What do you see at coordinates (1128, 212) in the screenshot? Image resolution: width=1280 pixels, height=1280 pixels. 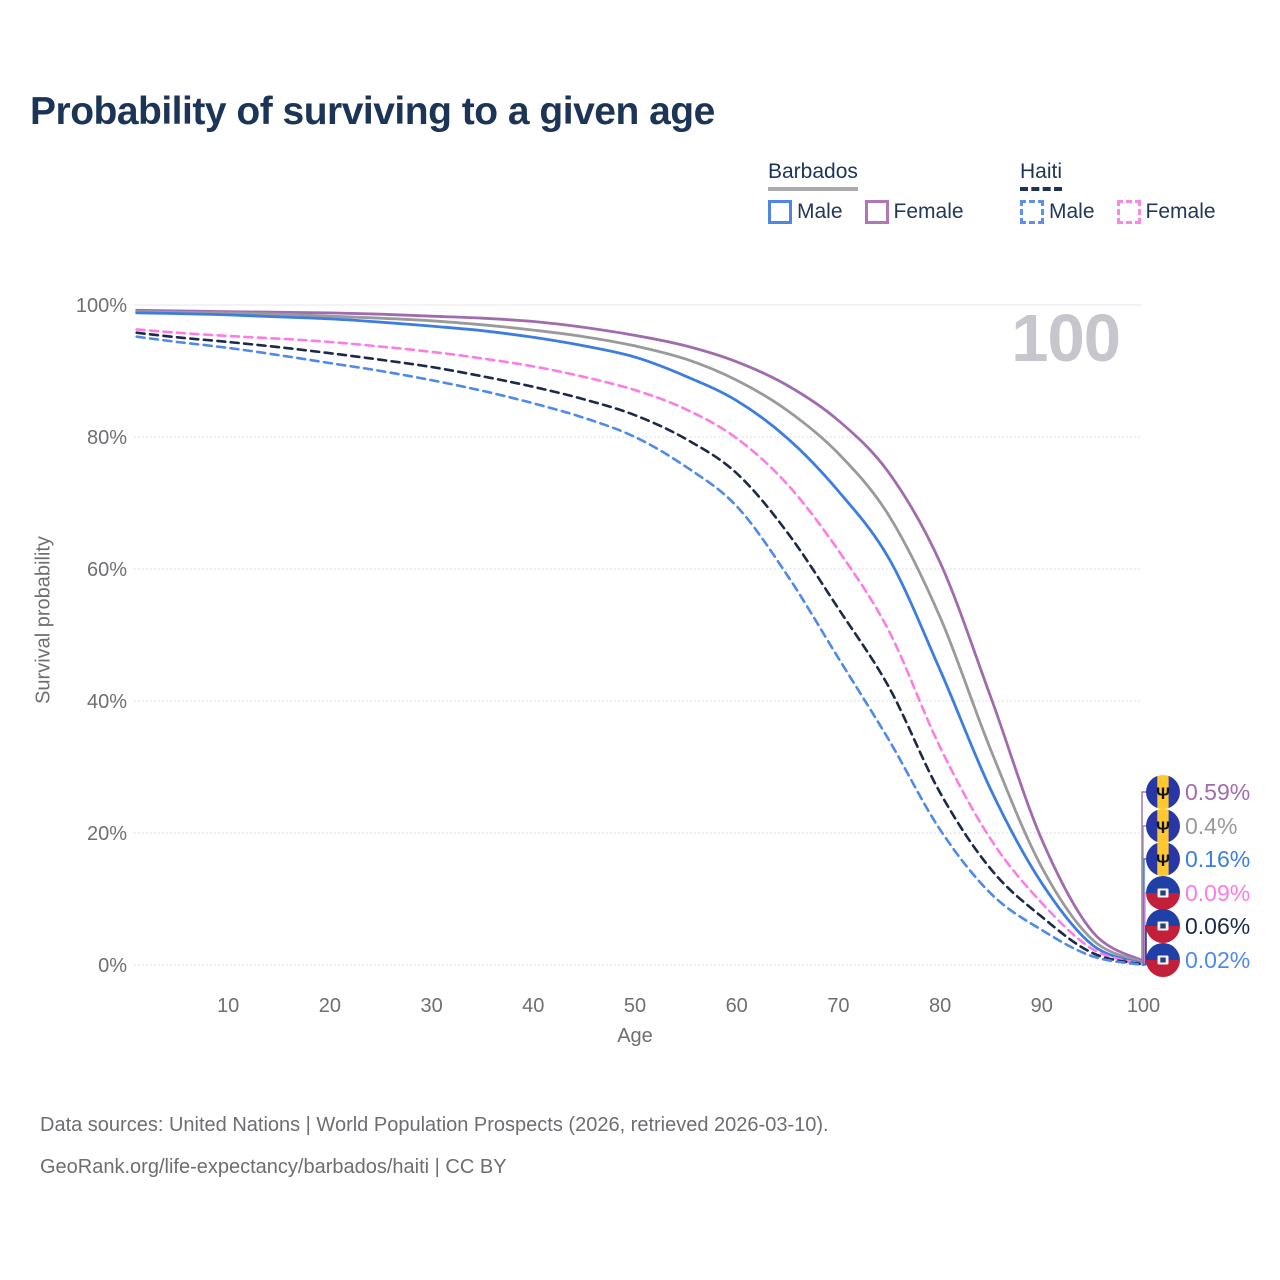 I see `legend-swatch-haiti-female` at bounding box center [1128, 212].